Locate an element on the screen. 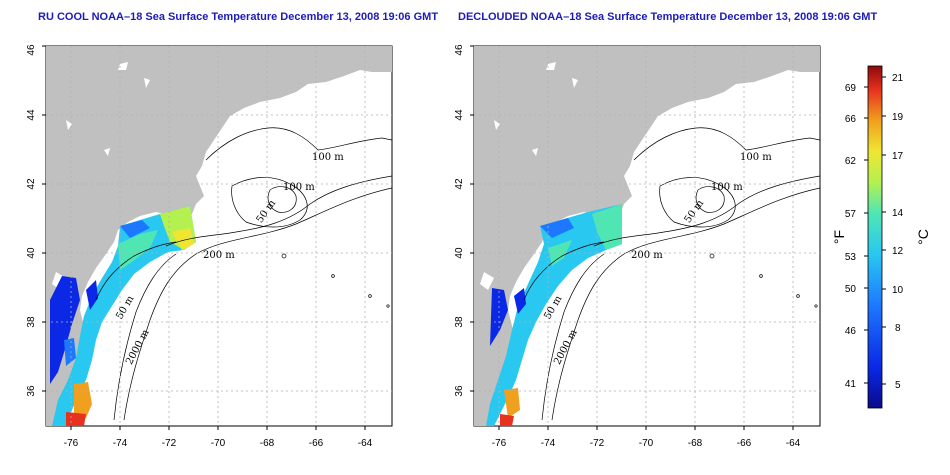 The image size is (950, 475). colorbar-c-tick: 5 is located at coordinates (898, 385).